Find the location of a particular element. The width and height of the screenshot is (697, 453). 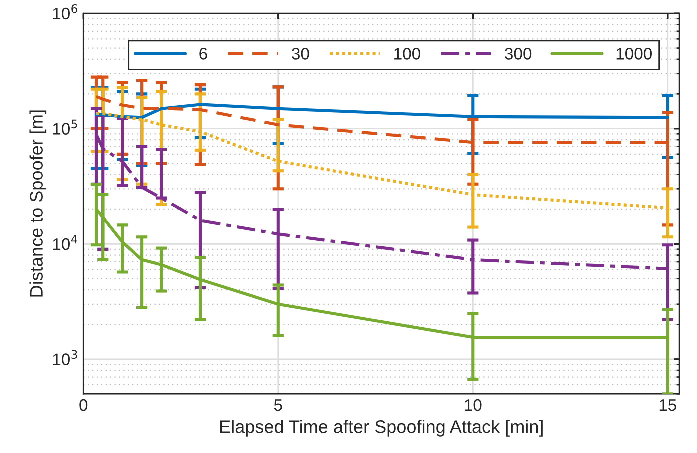

legend-label: 6 is located at coordinates (204, 54).